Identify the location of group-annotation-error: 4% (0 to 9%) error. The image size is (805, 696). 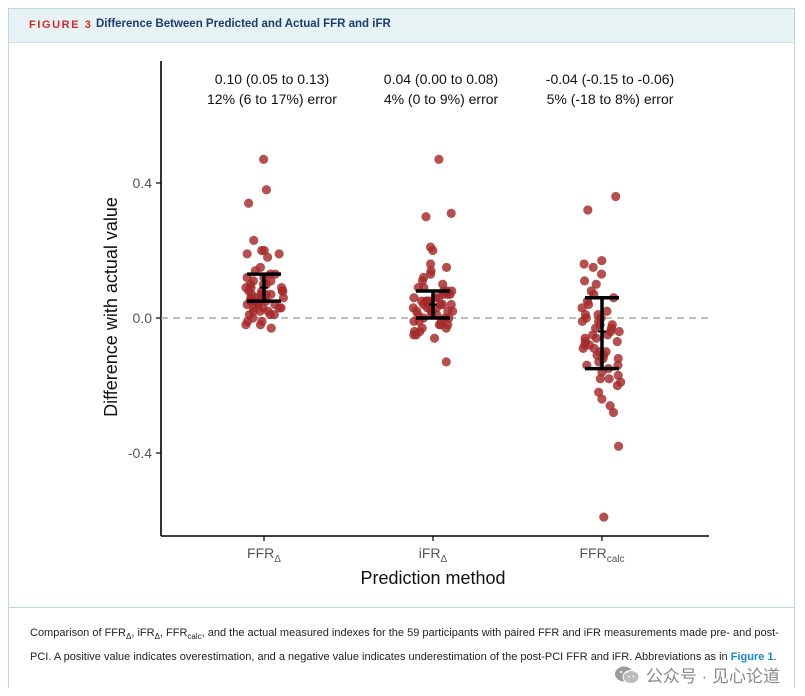
(441, 99).